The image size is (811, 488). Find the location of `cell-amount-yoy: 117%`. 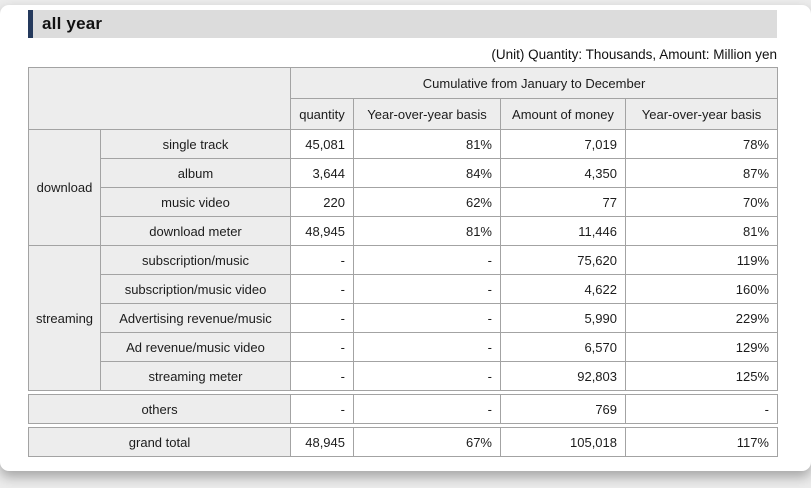

cell-amount-yoy: 117% is located at coordinates (701, 442).